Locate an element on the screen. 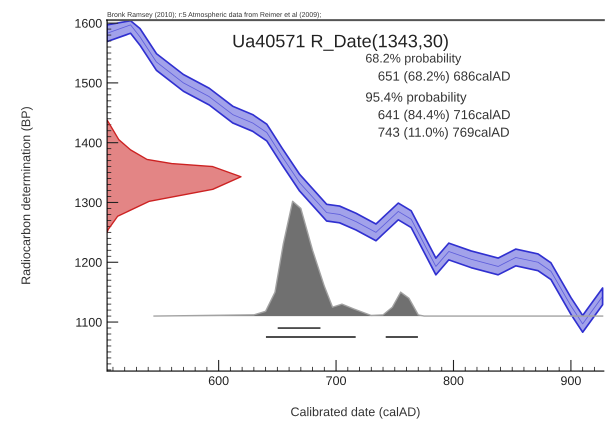  x-tick-label: 800 is located at coordinates (454, 381).